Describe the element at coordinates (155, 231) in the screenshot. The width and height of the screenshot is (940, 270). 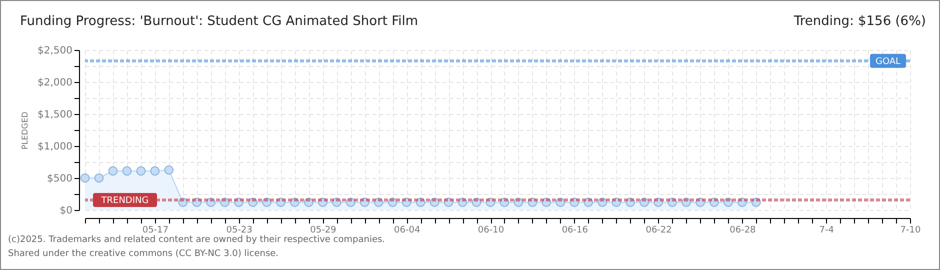
I see `x-tick-label: 05-17` at that location.